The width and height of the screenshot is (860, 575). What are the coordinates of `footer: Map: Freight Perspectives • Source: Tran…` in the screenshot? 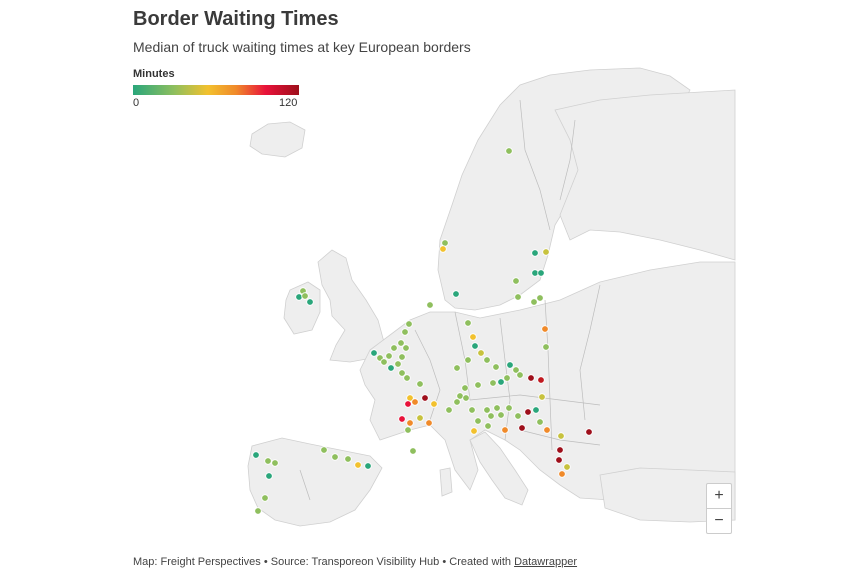 It's located at (355, 562).